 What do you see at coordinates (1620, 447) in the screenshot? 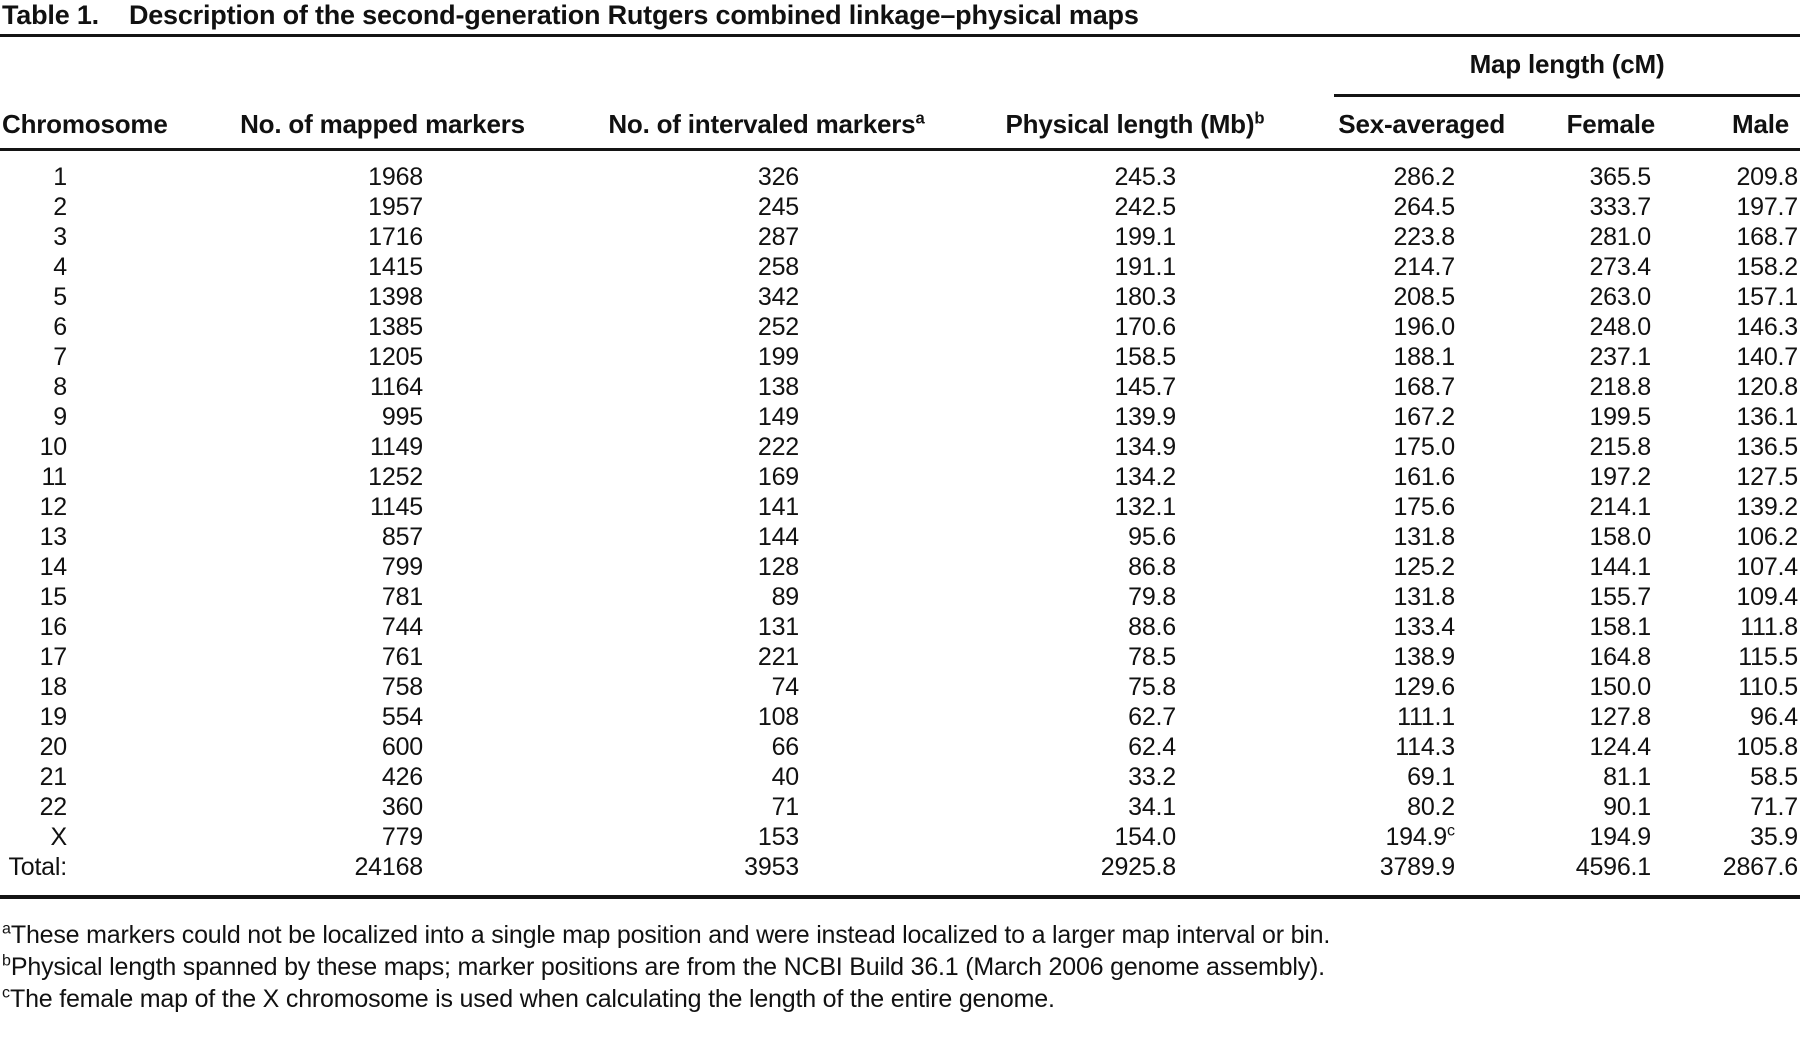
I see `cell-female: 215.8` at bounding box center [1620, 447].